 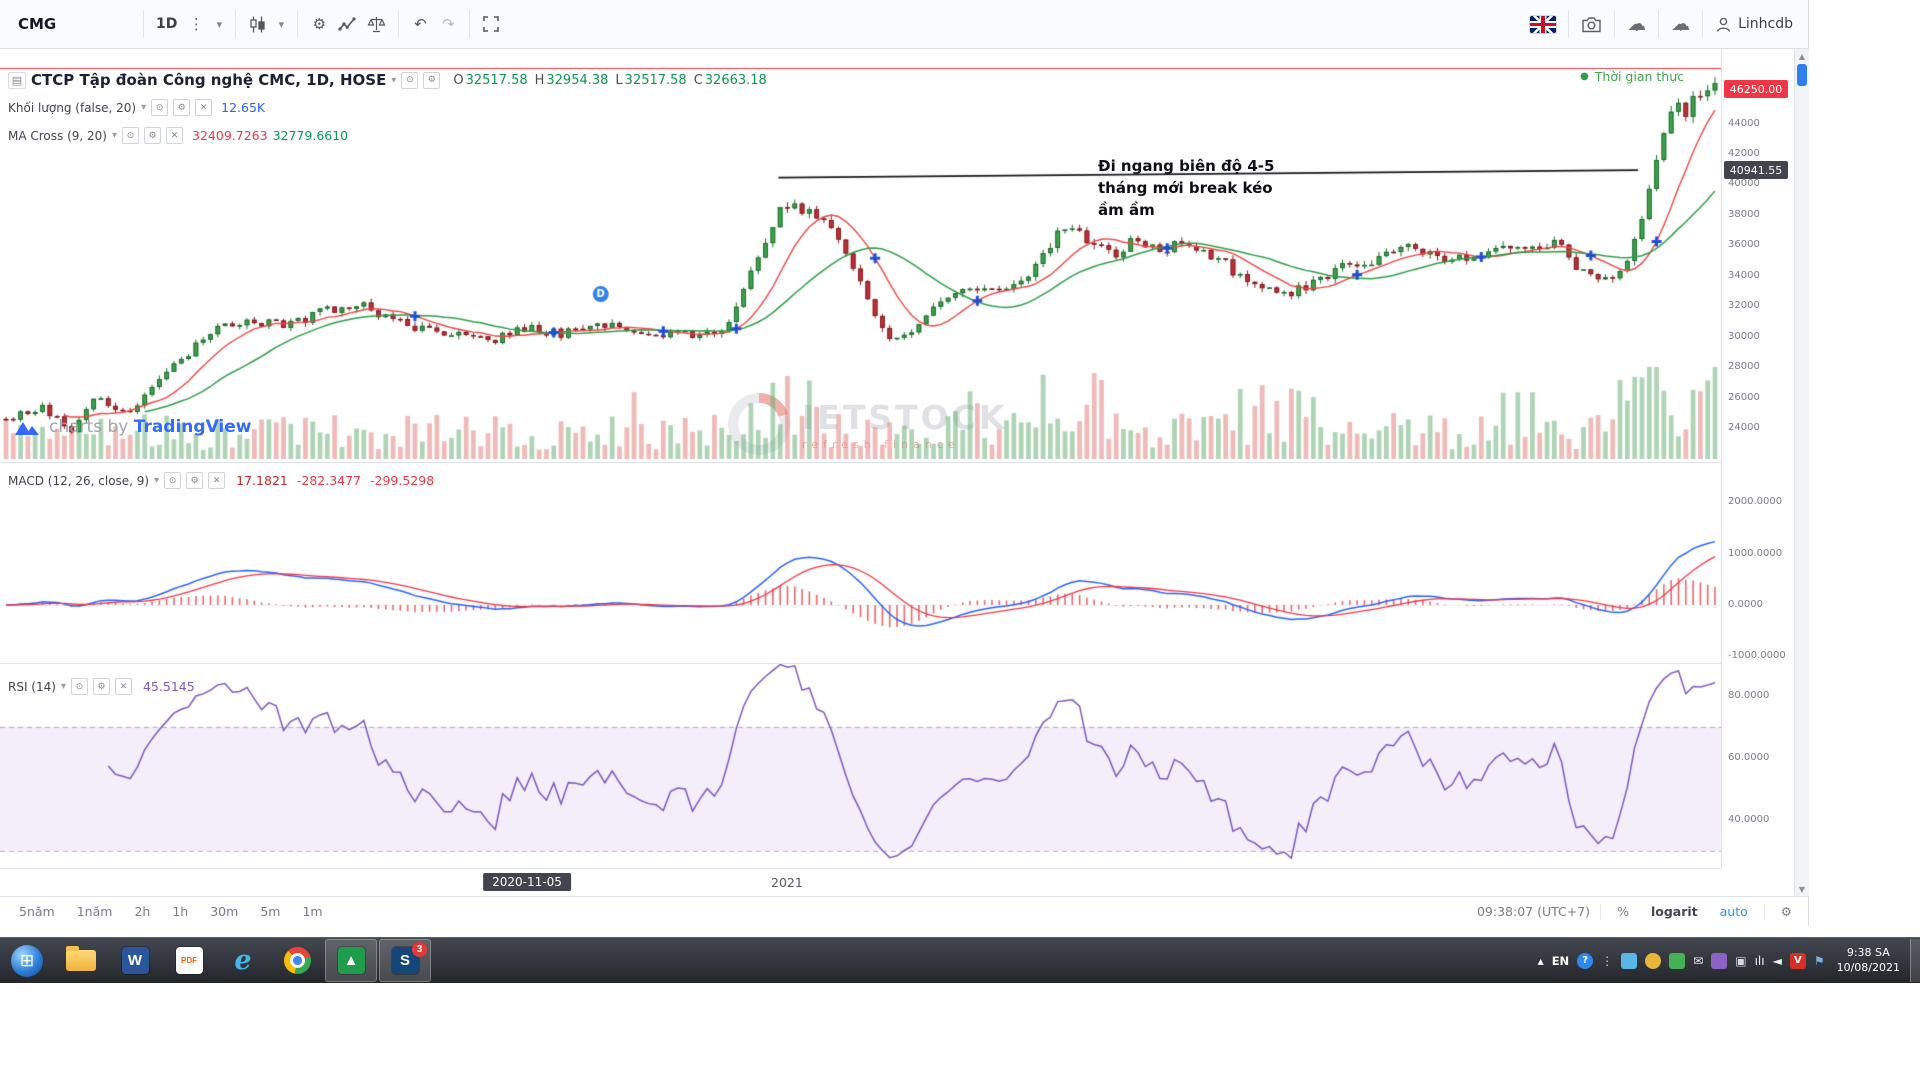 I want to click on volume-settings-button: ⚙, so click(x=182, y=107).